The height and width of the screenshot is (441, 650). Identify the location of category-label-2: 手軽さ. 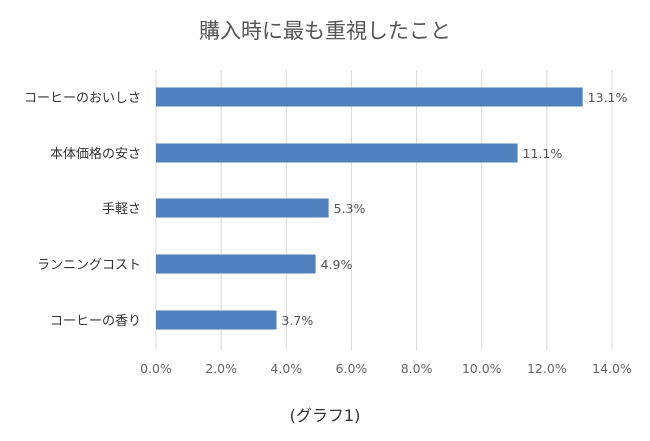
(121, 209).